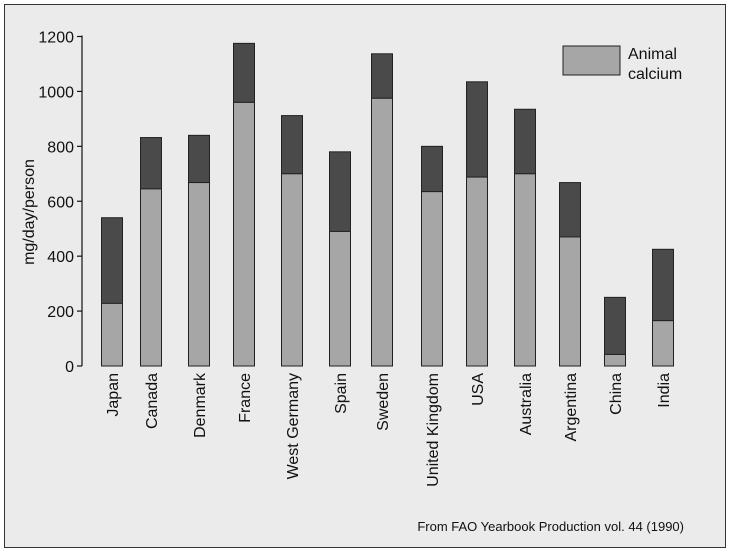 The width and height of the screenshot is (732, 552). Describe the element at coordinates (655, 74) in the screenshot. I see `legend-label-line2: calcium` at that location.